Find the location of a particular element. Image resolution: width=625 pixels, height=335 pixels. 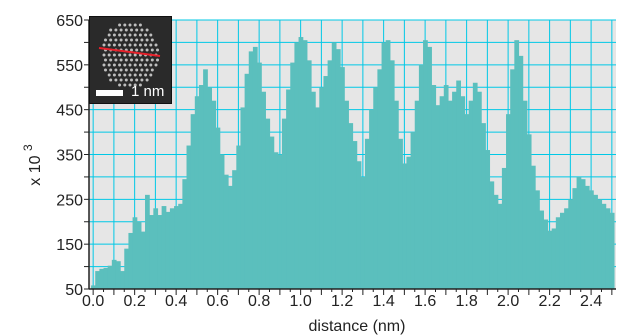

x-tick-label: 0.0 is located at coordinates (93, 301).